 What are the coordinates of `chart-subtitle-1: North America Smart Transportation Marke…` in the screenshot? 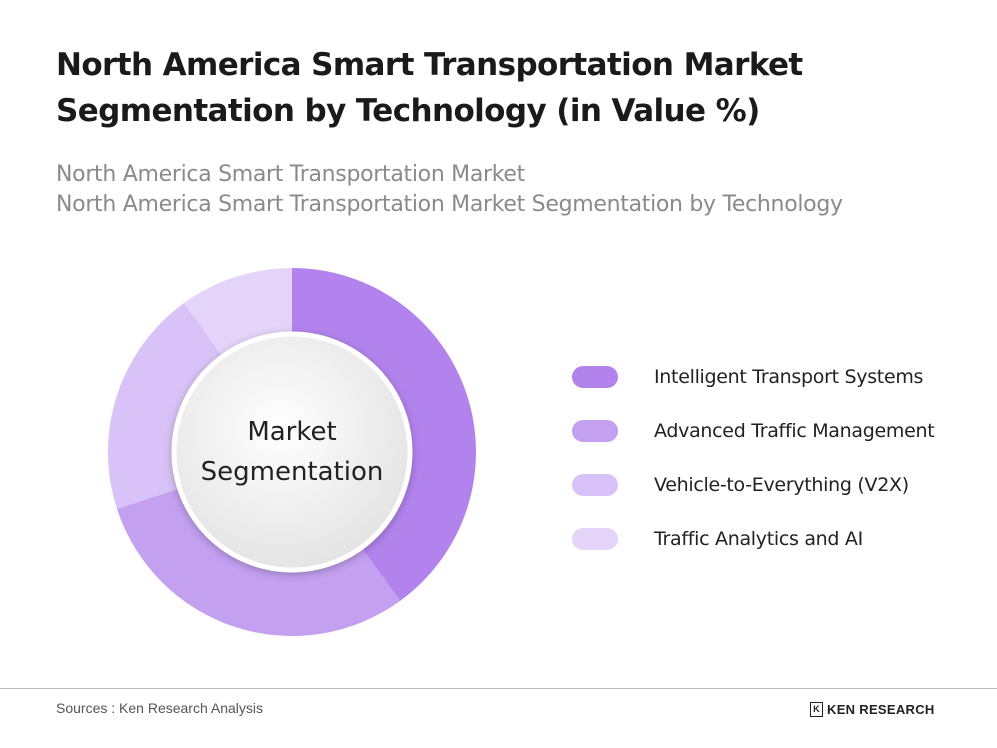 It's located at (290, 174).